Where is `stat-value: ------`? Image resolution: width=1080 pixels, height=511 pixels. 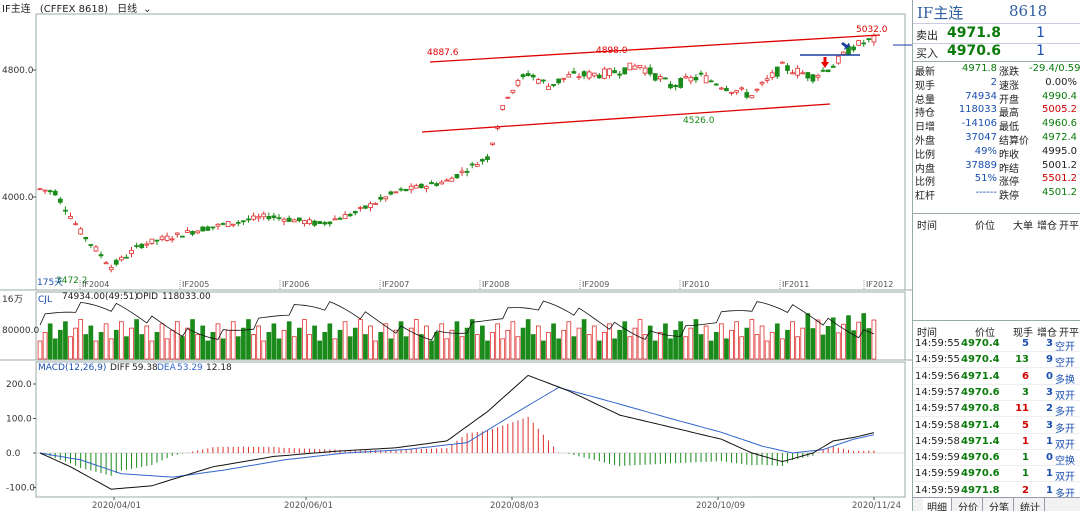 stat-value: ------ is located at coordinates (986, 193).